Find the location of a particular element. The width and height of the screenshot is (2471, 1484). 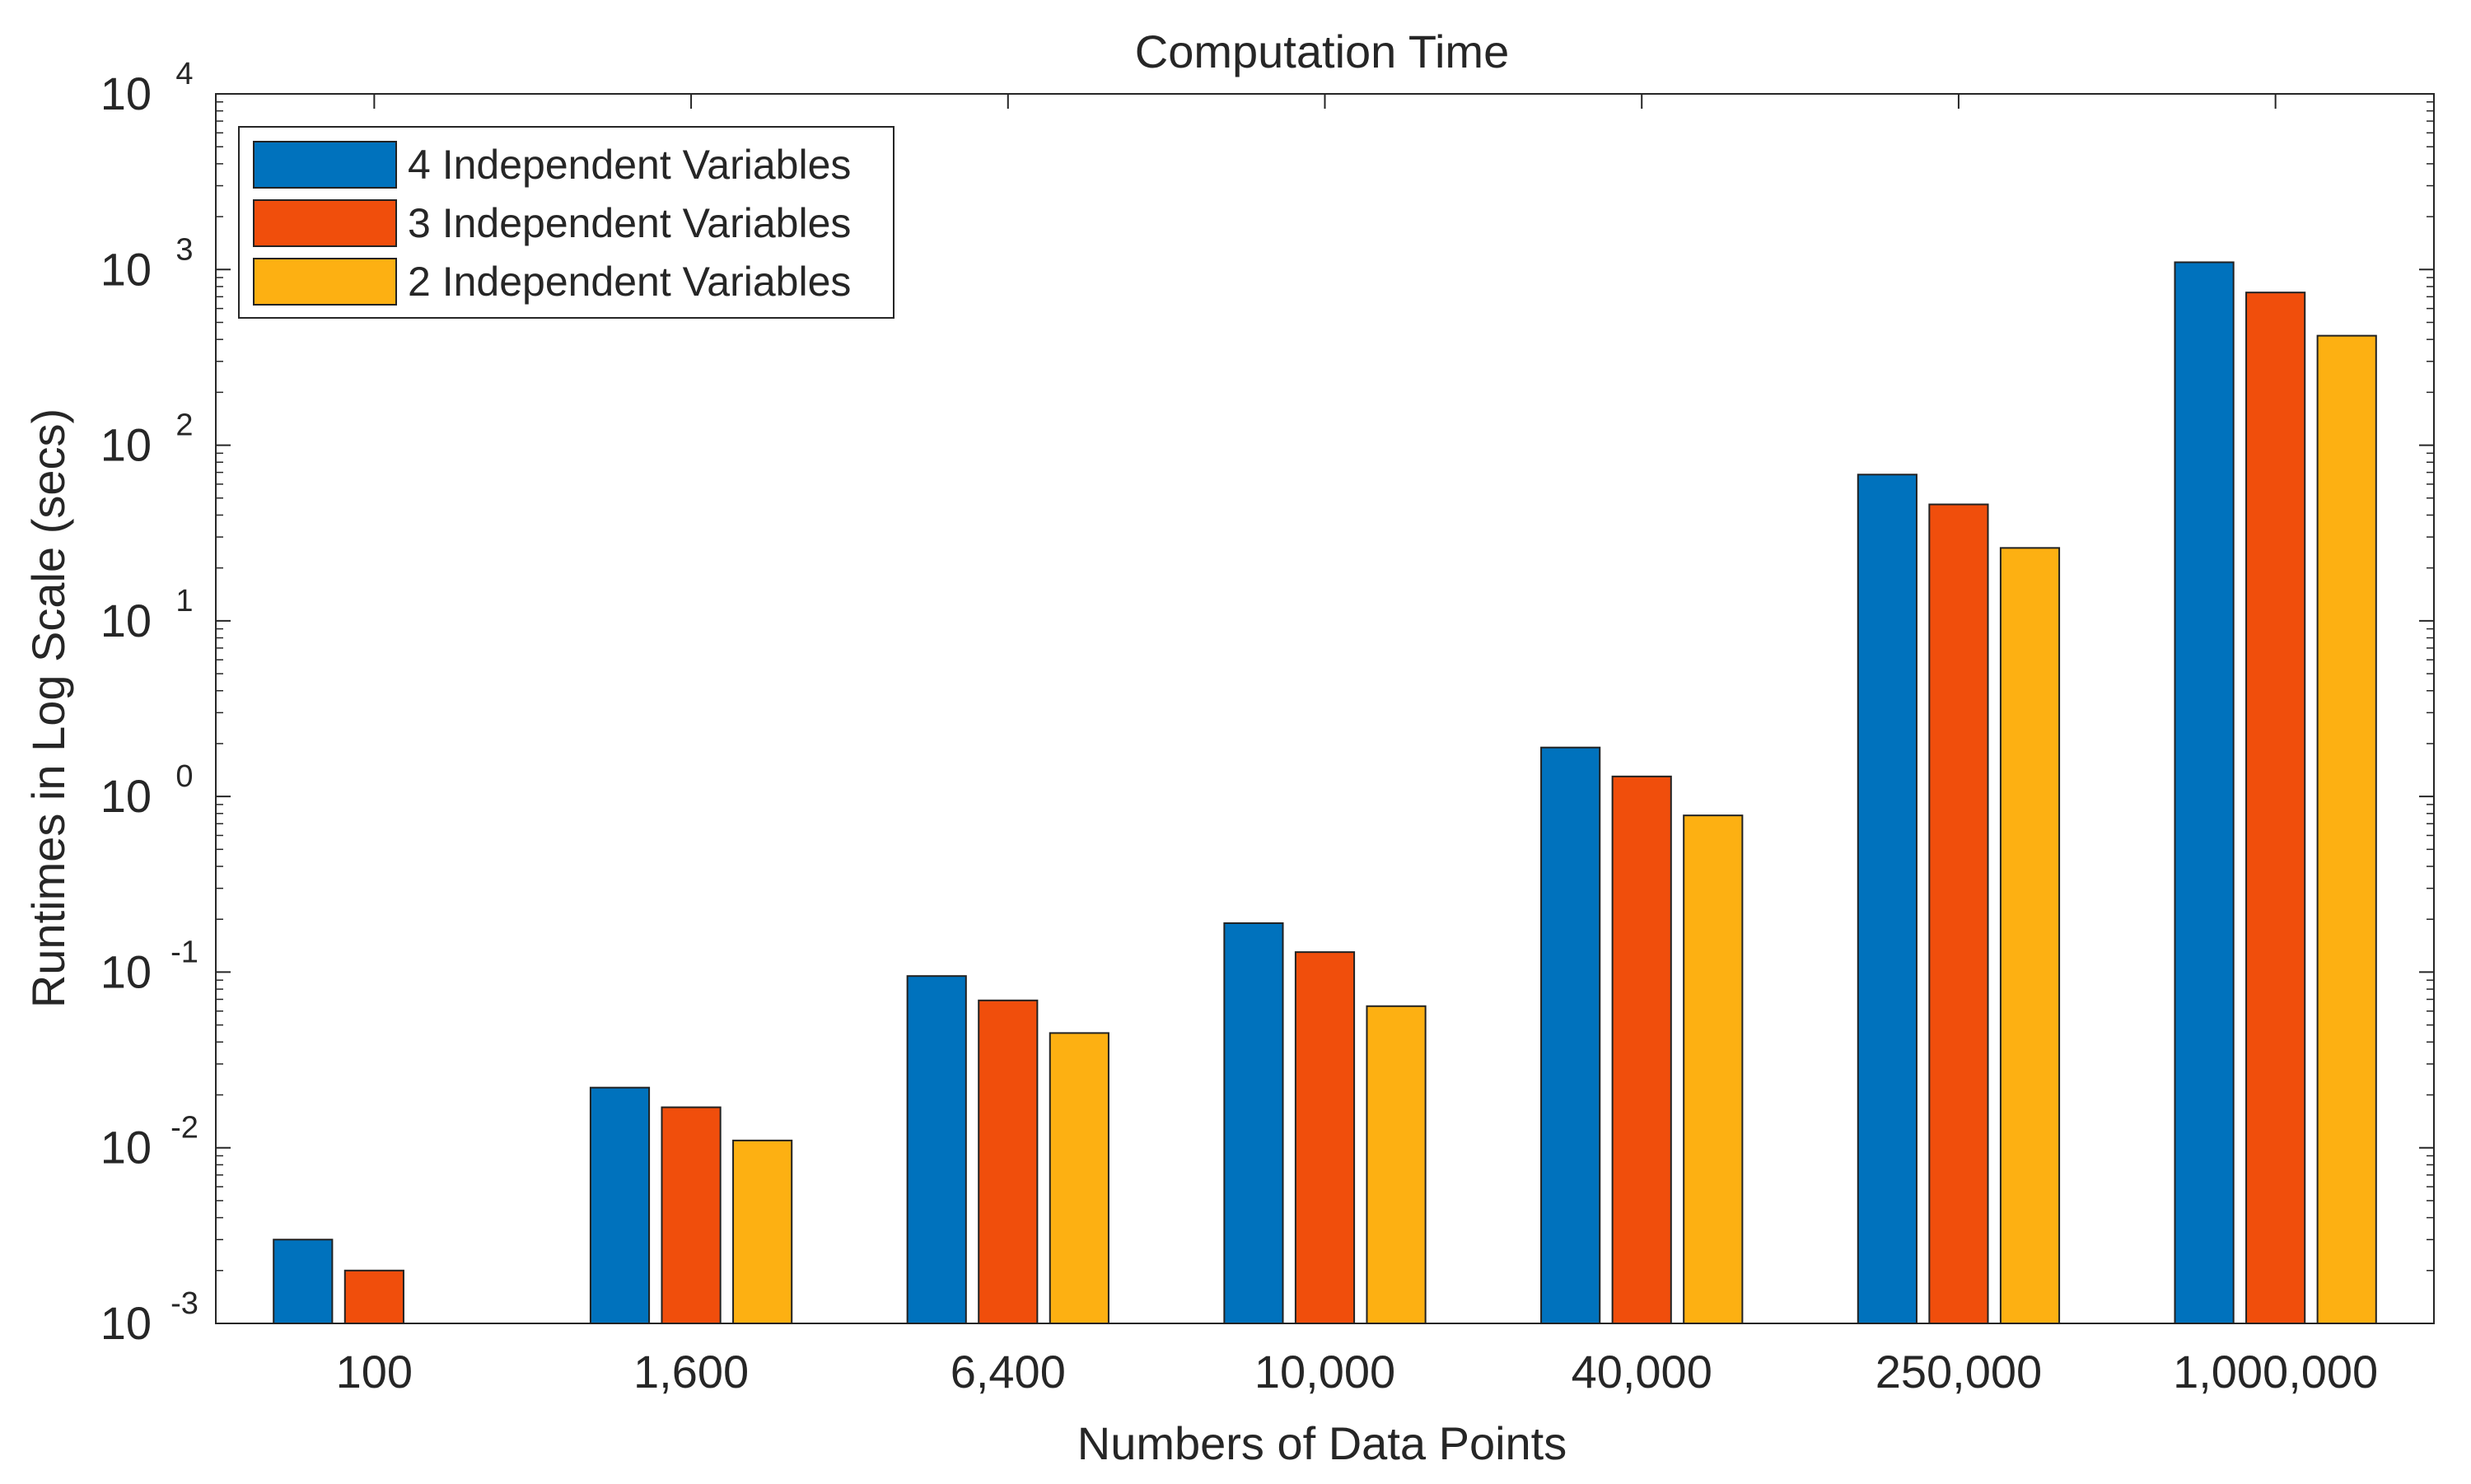

legend-label: 2 Independent Variables is located at coordinates (629, 282).